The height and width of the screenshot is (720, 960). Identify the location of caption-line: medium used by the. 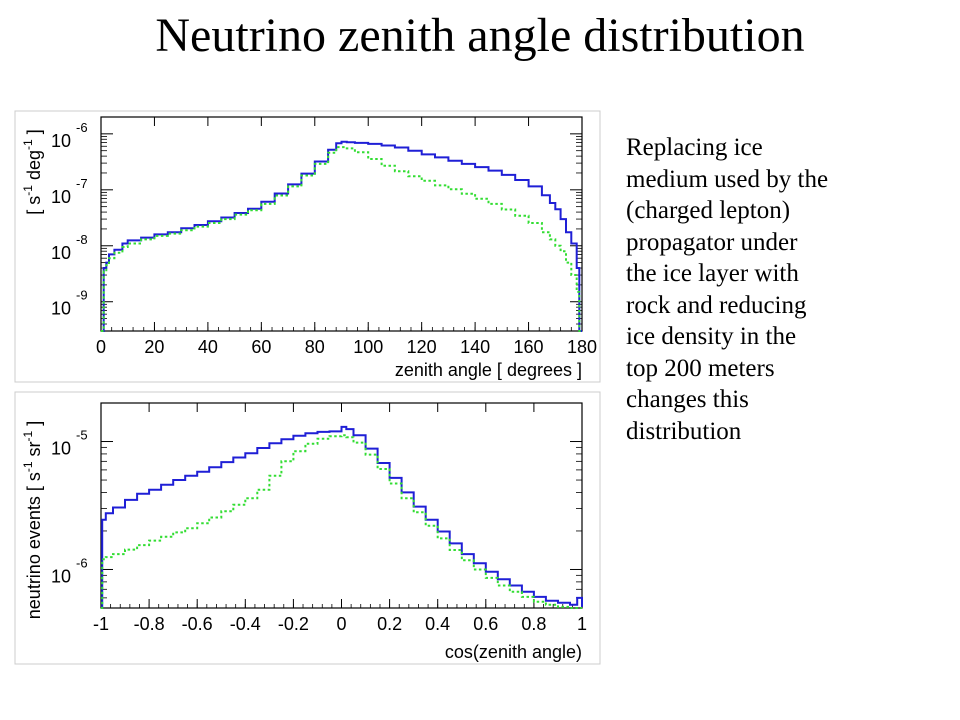
(727, 179).